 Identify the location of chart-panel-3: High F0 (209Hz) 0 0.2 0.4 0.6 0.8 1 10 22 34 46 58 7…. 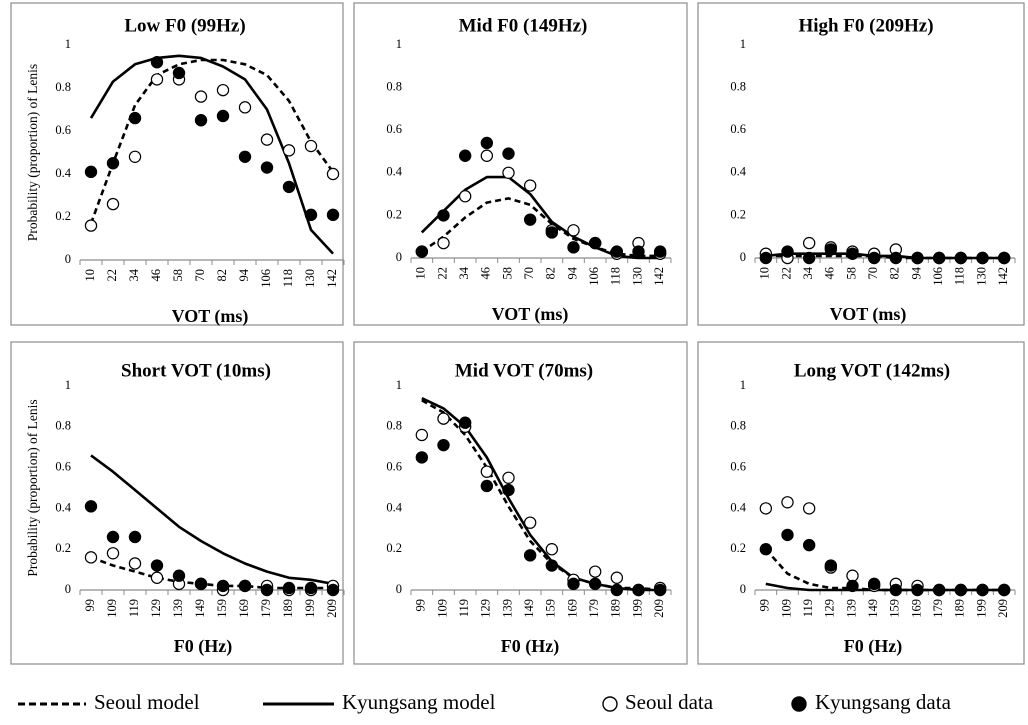
(861, 164).